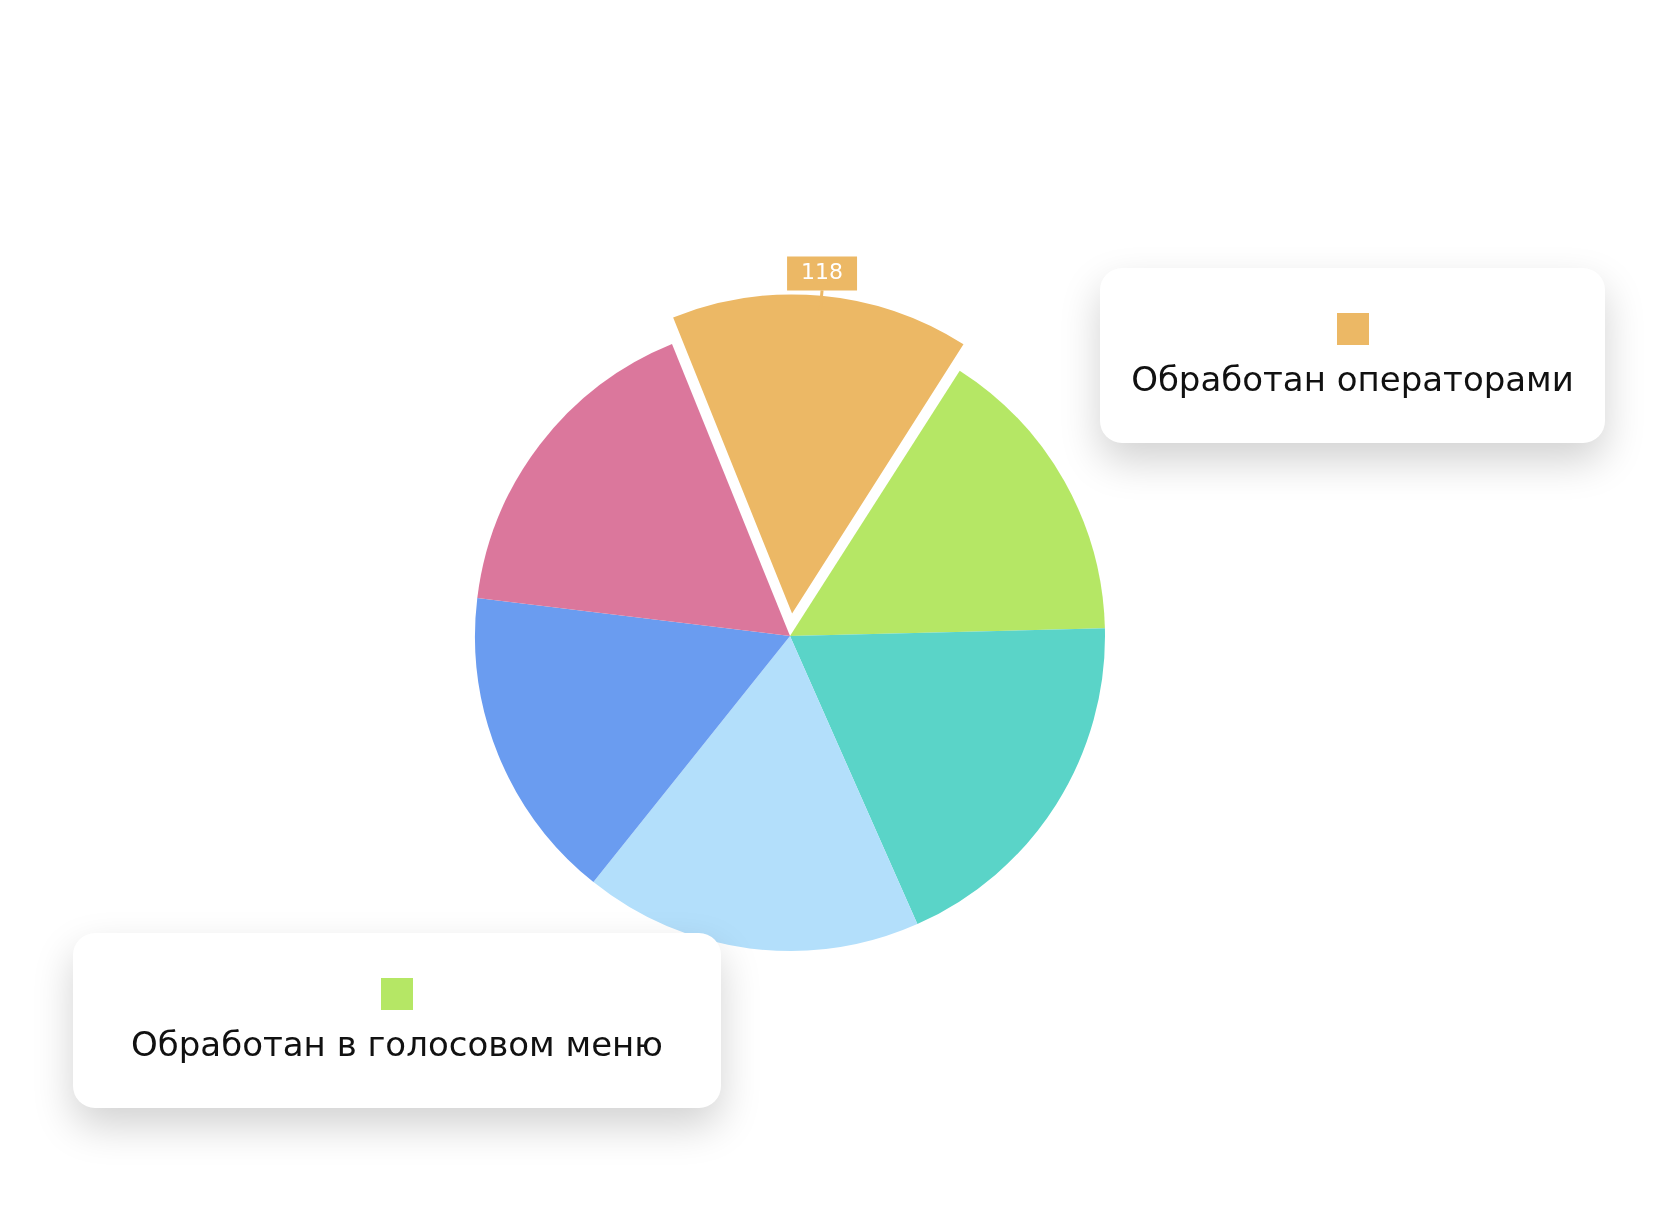  Describe the element at coordinates (822, 272) in the screenshot. I see `data-label: 118` at that location.